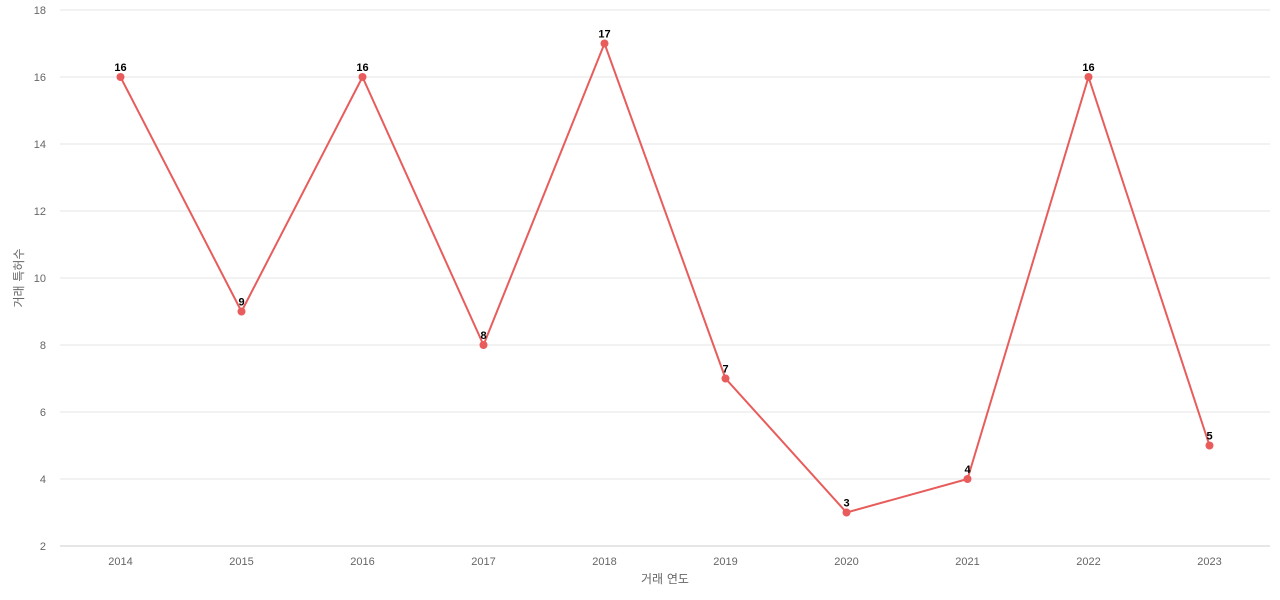  Describe the element at coordinates (665, 579) in the screenshot. I see `x-axis-title: 거래 연도` at that location.